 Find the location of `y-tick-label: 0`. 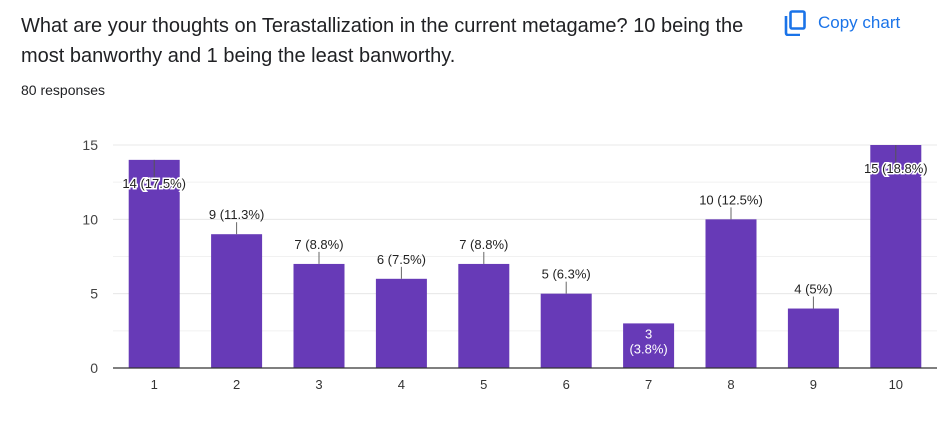

y-tick-label: 0 is located at coordinates (94, 368).